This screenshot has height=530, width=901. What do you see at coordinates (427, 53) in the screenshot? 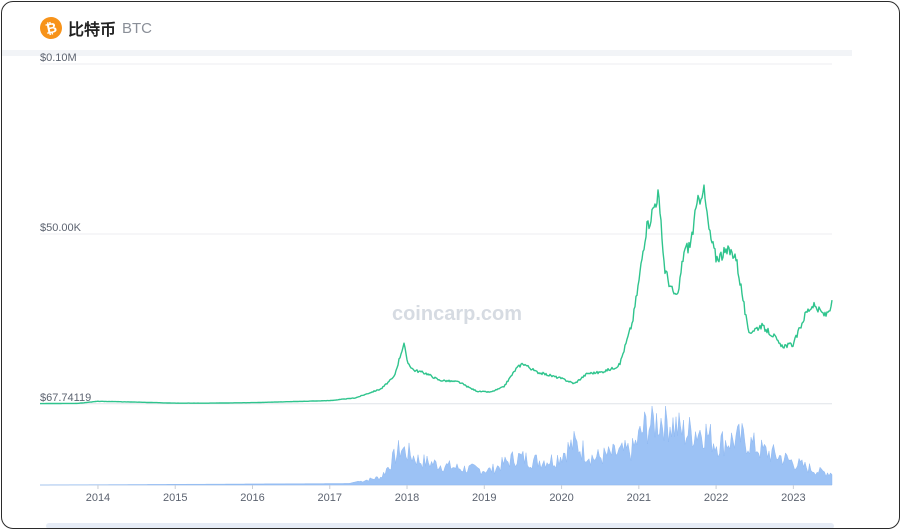
I see `chart-top-band` at bounding box center [427, 53].